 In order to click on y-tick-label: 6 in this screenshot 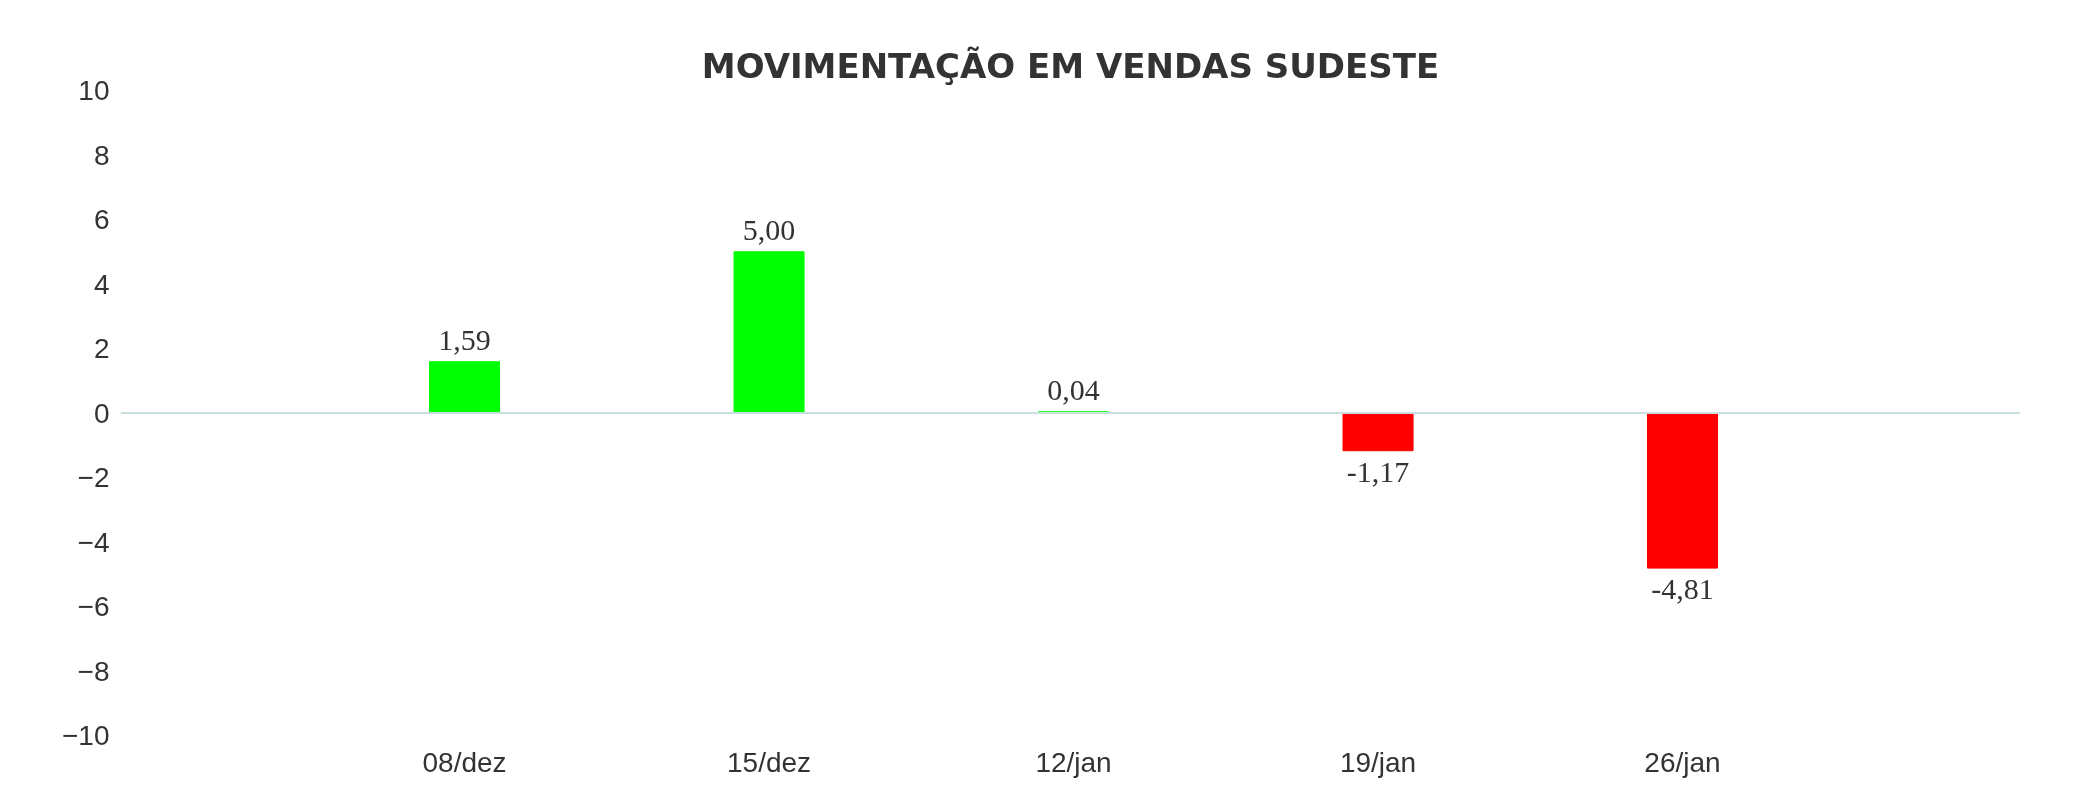, I will do `click(101, 219)`.